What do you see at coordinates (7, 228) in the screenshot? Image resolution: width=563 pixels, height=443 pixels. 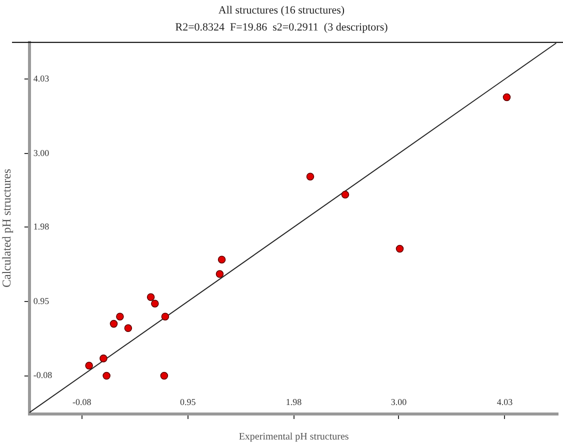 I see `y-axis-title: Calculated pH structures` at bounding box center [7, 228].